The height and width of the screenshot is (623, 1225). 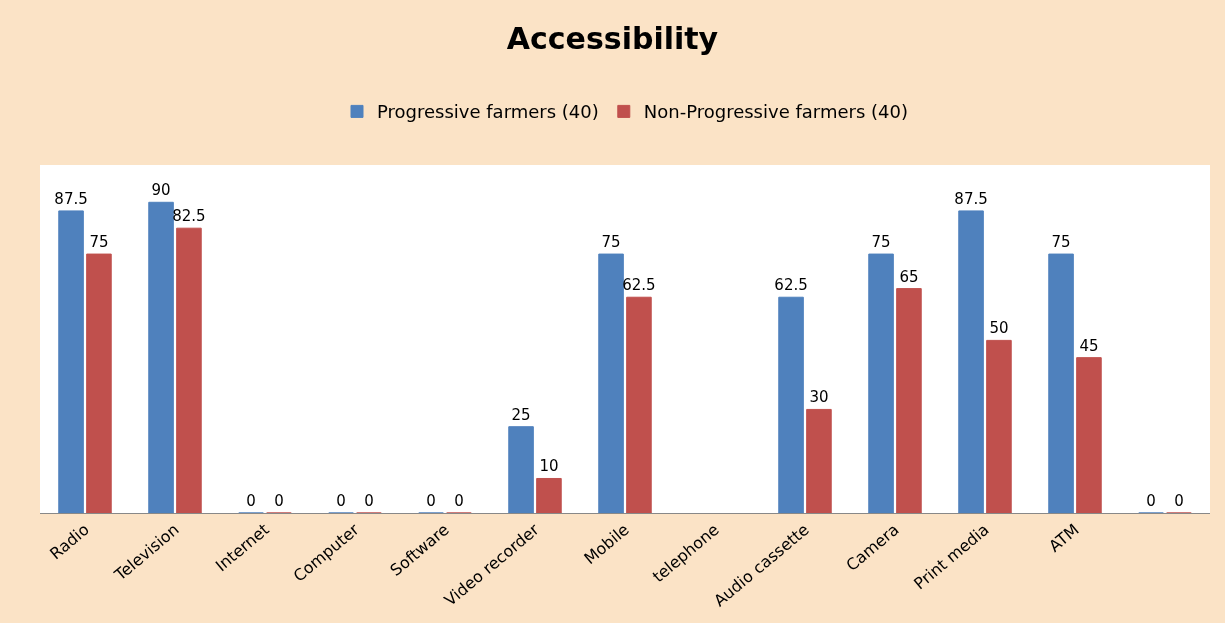 What do you see at coordinates (775, 112) in the screenshot?
I see `legend-label: Non-Progressive farmers (40)` at bounding box center [775, 112].